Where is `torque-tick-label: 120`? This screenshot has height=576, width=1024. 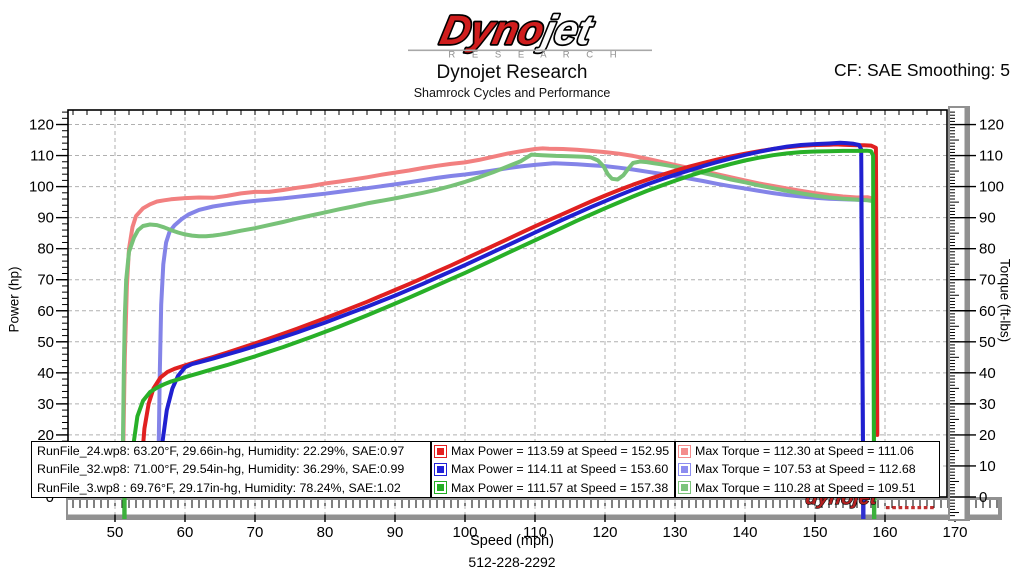 torque-tick-label: 120 is located at coordinates (991, 125).